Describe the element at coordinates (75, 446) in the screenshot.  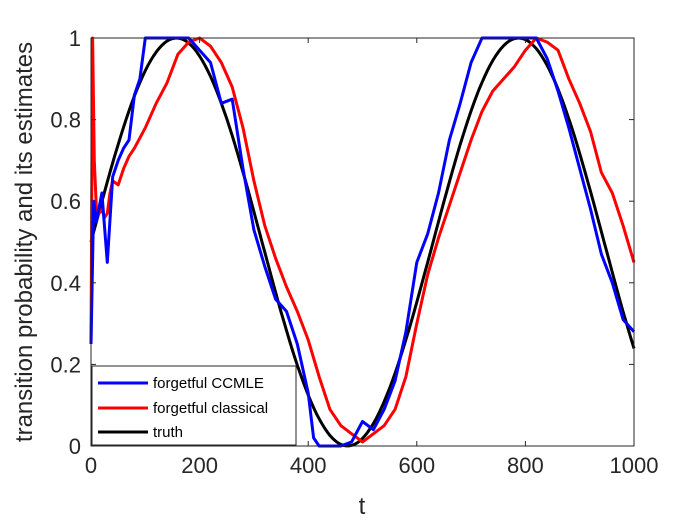
I see `y-tick-label: 0` at that location.